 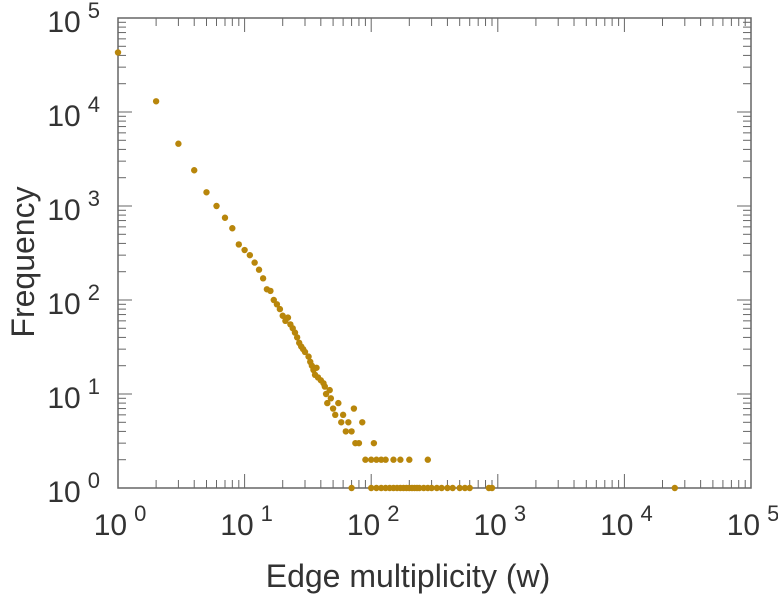 I want to click on y-tick-label: 10 2, so click(x=73, y=300).